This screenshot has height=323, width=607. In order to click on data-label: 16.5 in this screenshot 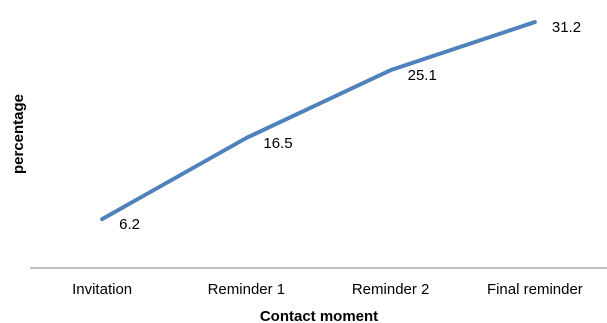, I will do `click(277, 143)`.